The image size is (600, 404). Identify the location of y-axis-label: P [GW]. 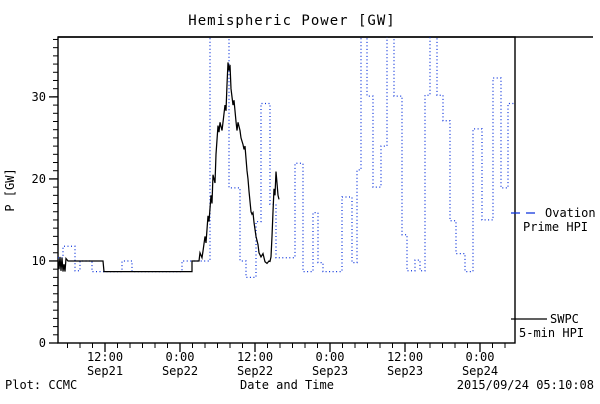
(10, 189).